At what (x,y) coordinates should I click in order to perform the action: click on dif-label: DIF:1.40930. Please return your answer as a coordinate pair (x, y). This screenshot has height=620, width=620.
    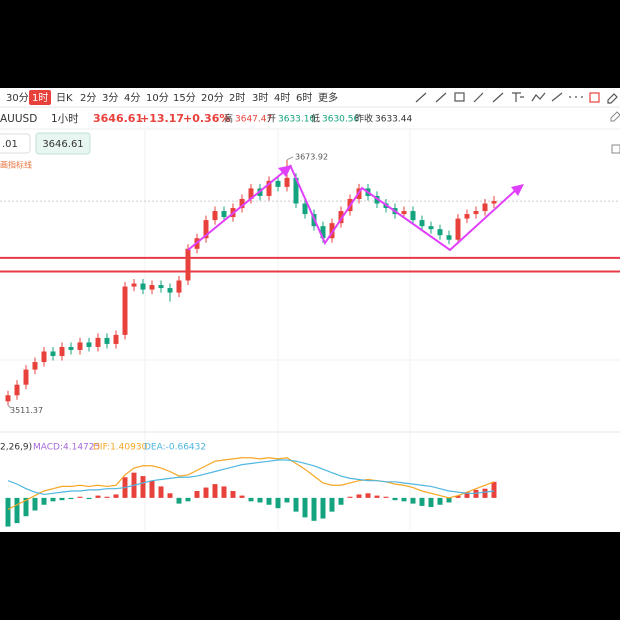
    Looking at the image, I should click on (120, 448).